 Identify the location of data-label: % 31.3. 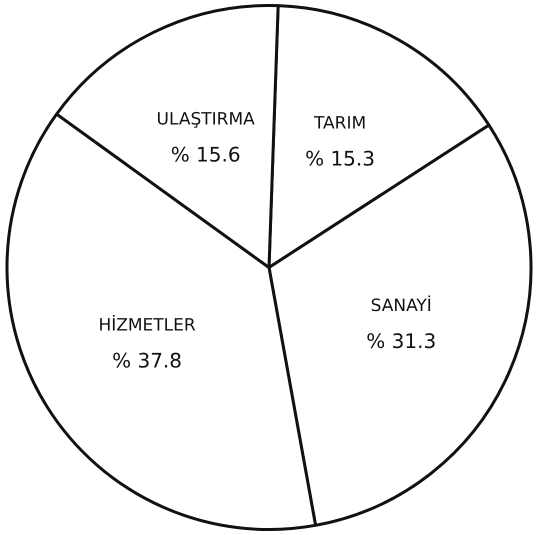
(401, 340).